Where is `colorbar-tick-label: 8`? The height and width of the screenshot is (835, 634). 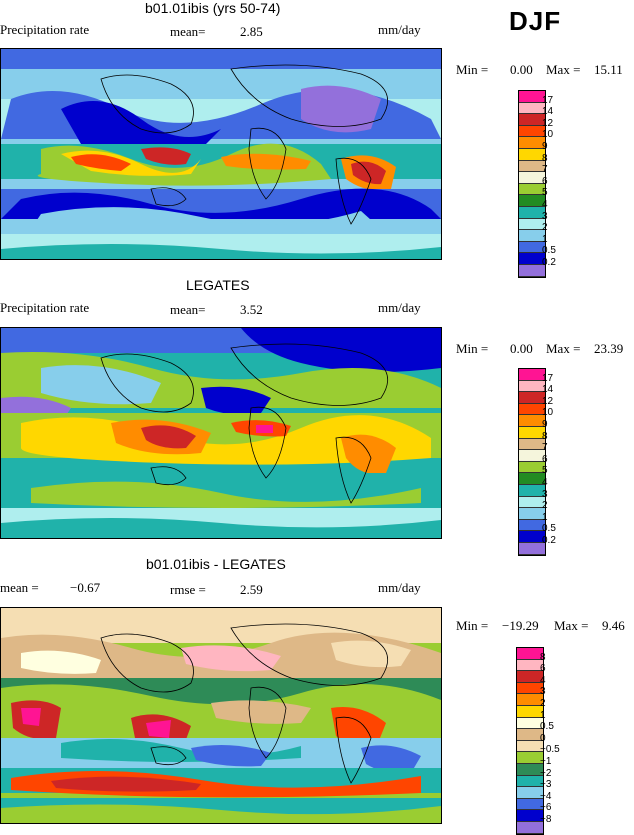 colorbar-tick-label: 8 is located at coordinates (545, 158).